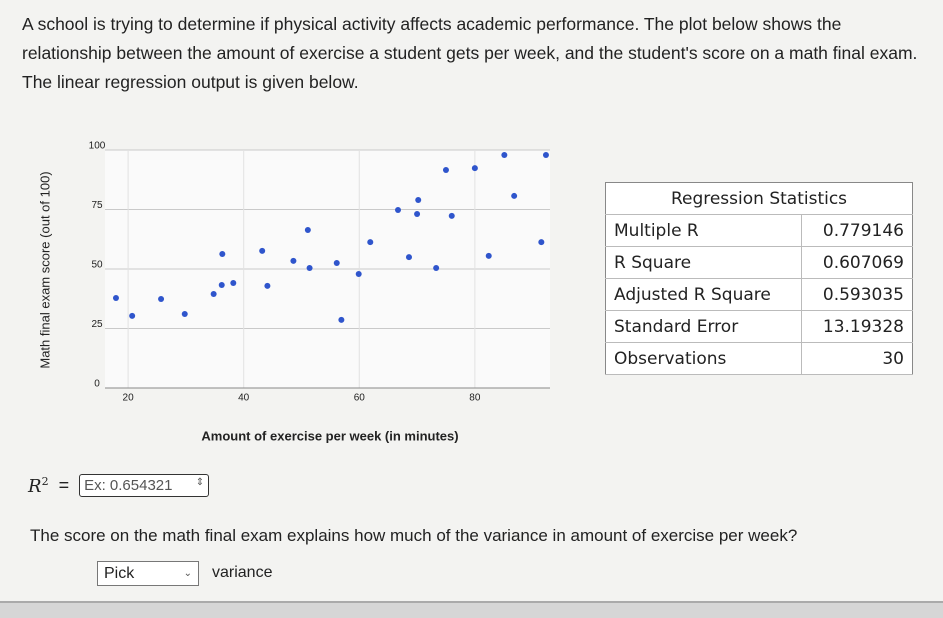  What do you see at coordinates (857, 326) in the screenshot?
I see `stat-value: 13.19328` at bounding box center [857, 326].